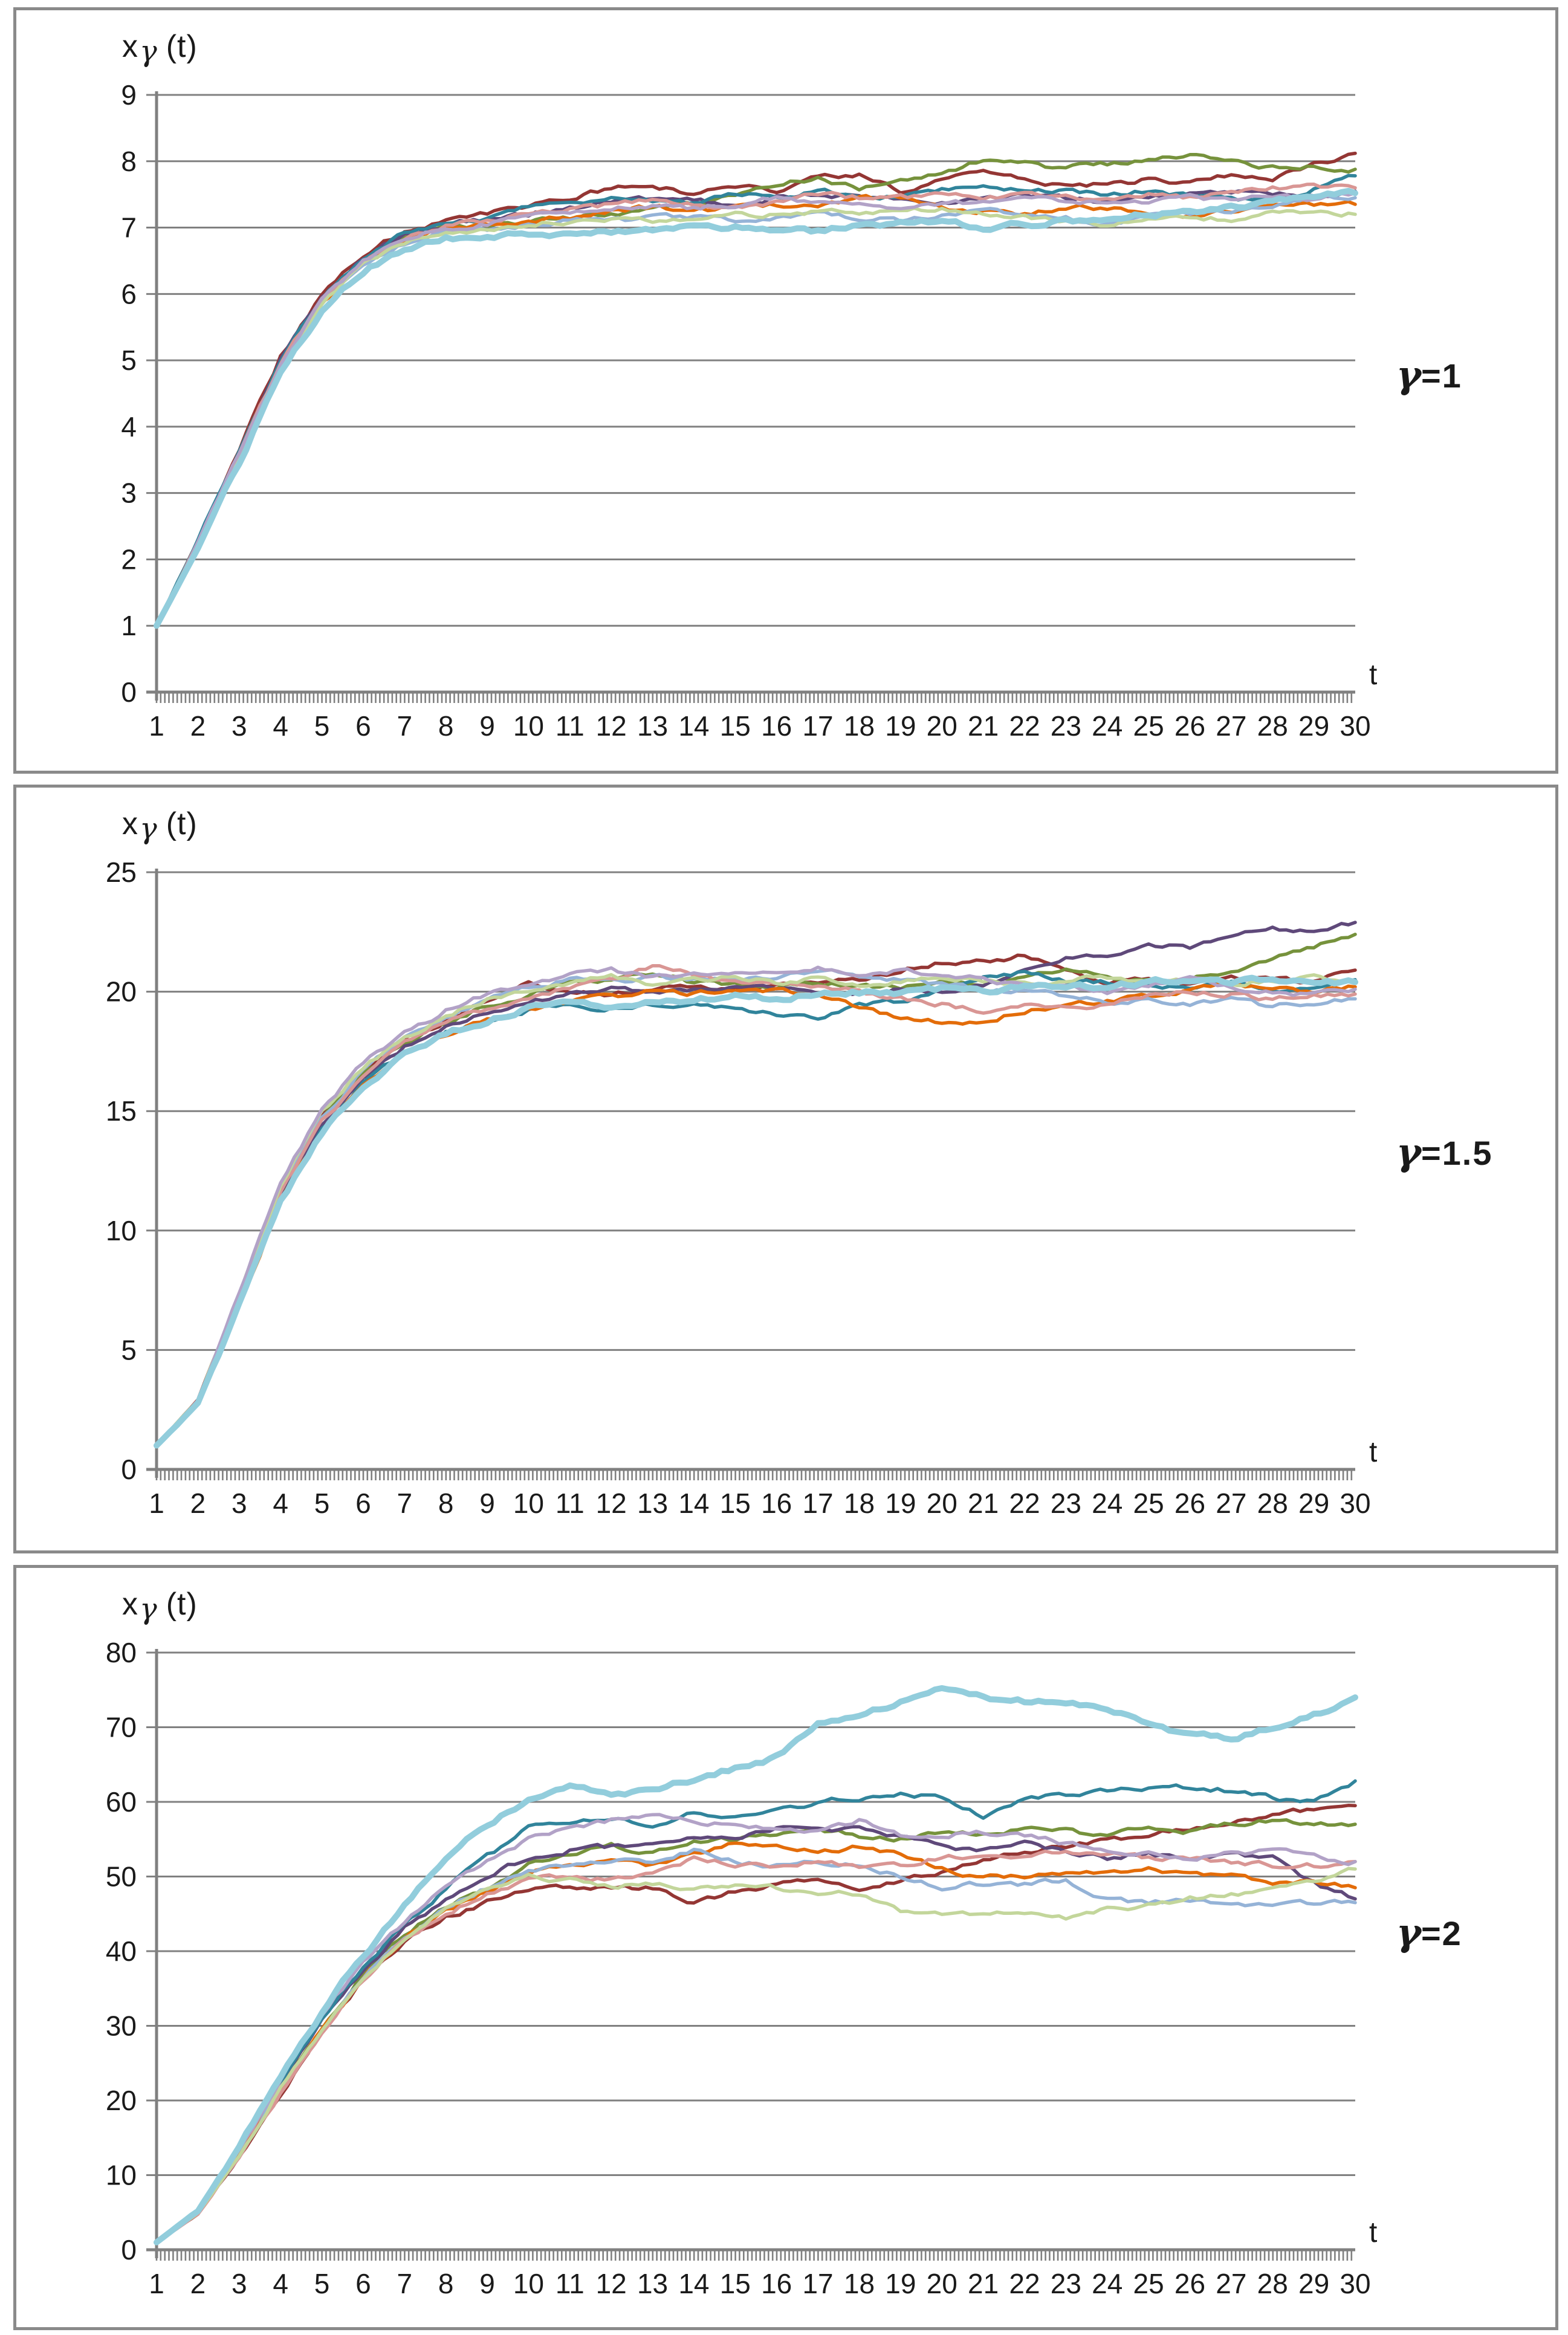 The width and height of the screenshot is (1568, 2335). Describe the element at coordinates (239, 2283) in the screenshot. I see `x-tick-label-3: 3` at that location.